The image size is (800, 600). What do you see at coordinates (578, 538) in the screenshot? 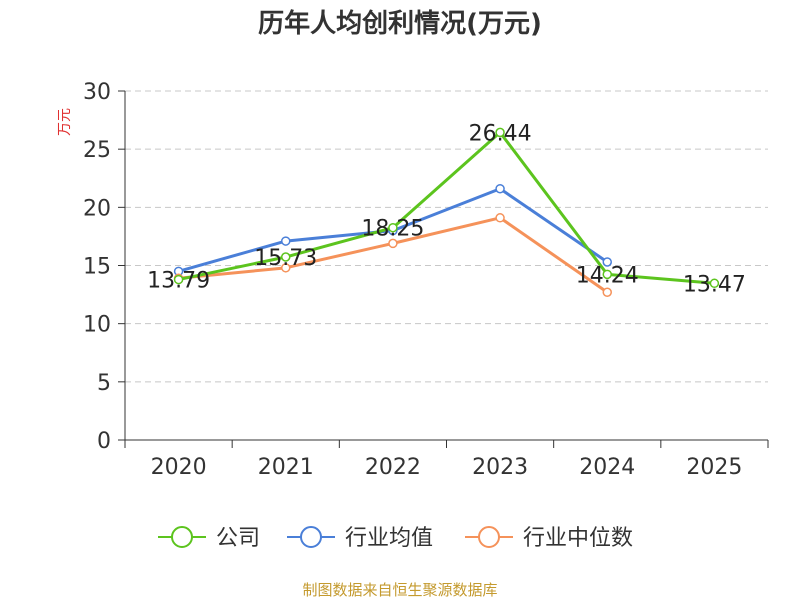
I see `legend-label: 行业中位数` at bounding box center [578, 538].